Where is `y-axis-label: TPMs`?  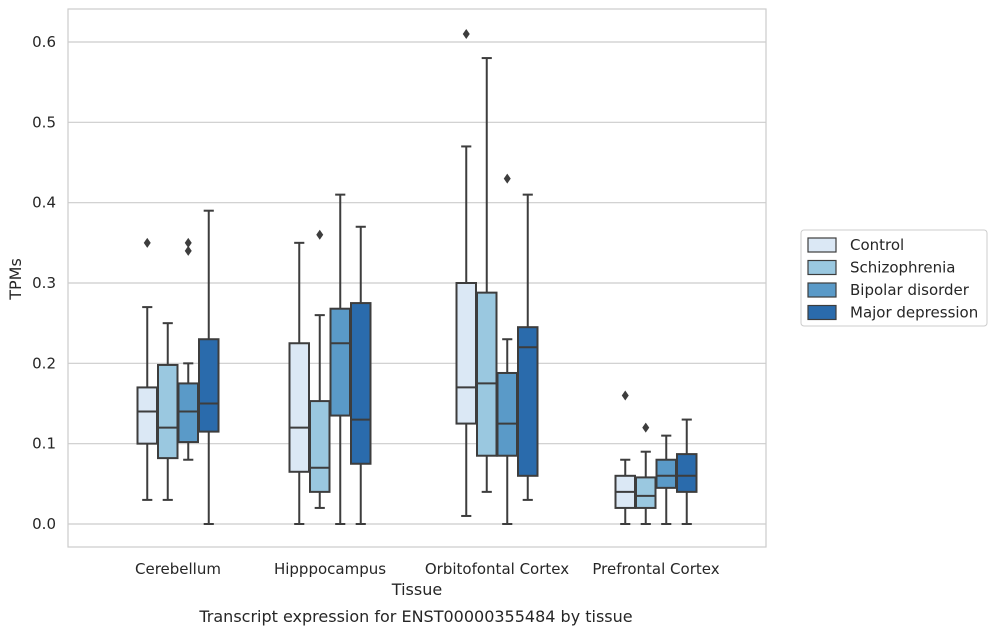
y-axis-label: TPMs is located at coordinates (15, 279).